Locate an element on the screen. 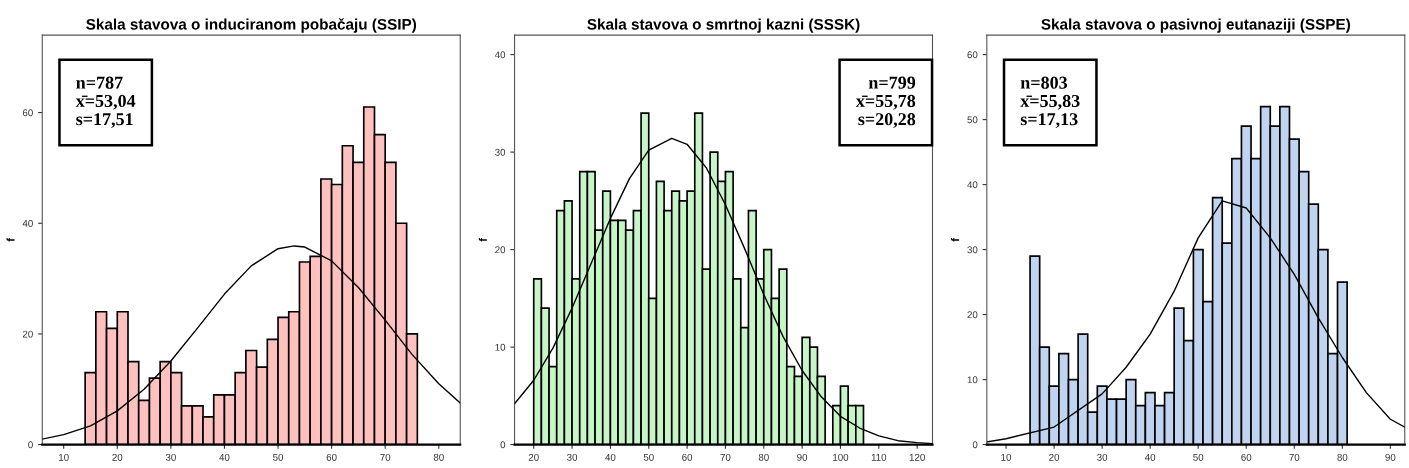 The width and height of the screenshot is (1409, 468). y-tick-label: 50 is located at coordinates (972, 120).